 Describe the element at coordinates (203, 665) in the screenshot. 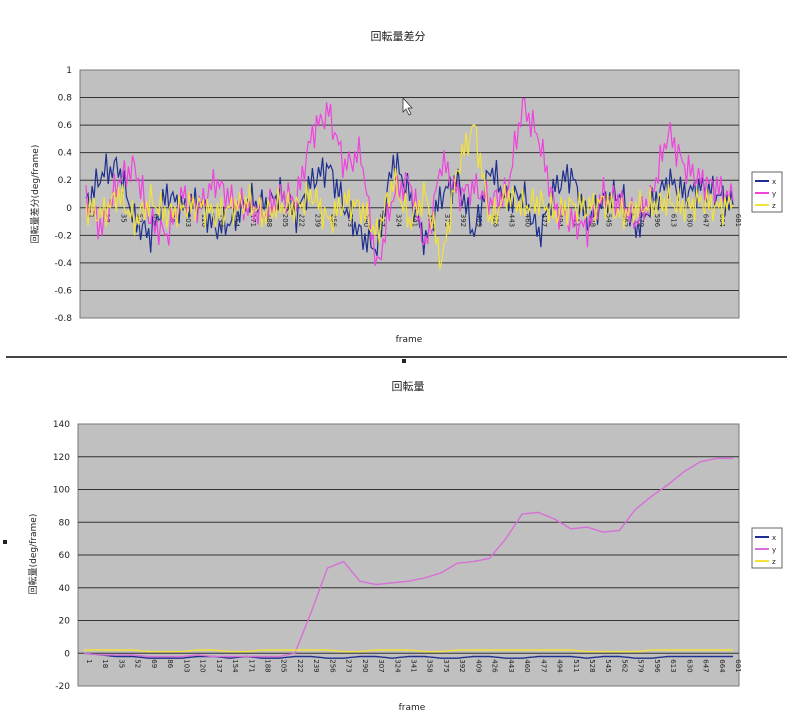

I see `x-tick-label: 120` at that location.